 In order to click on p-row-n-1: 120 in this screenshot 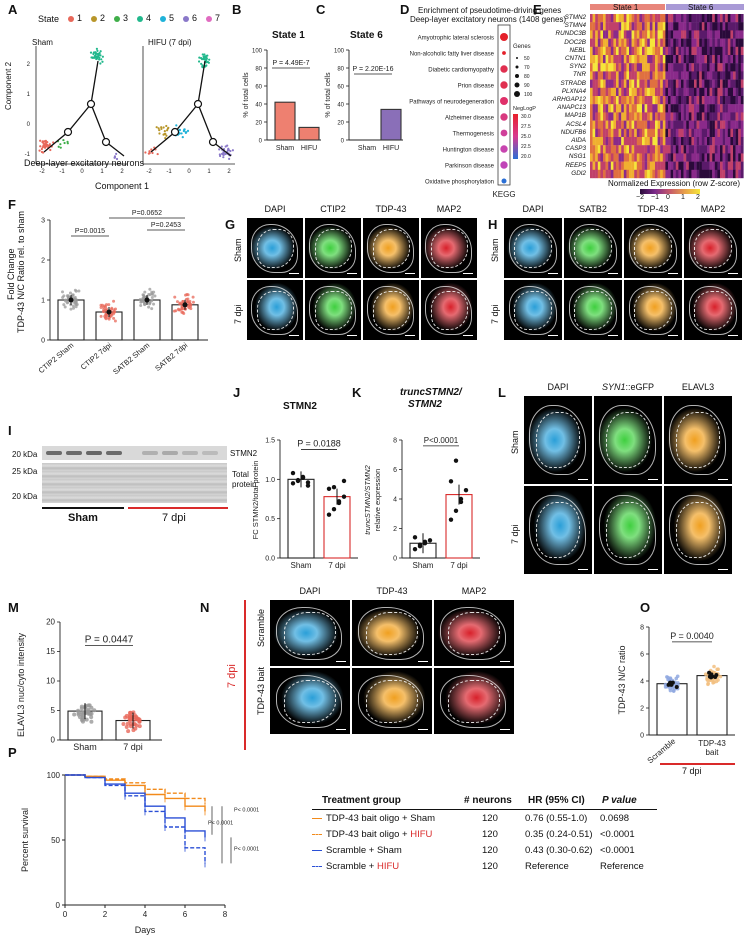, I will do `click(490, 834)`.